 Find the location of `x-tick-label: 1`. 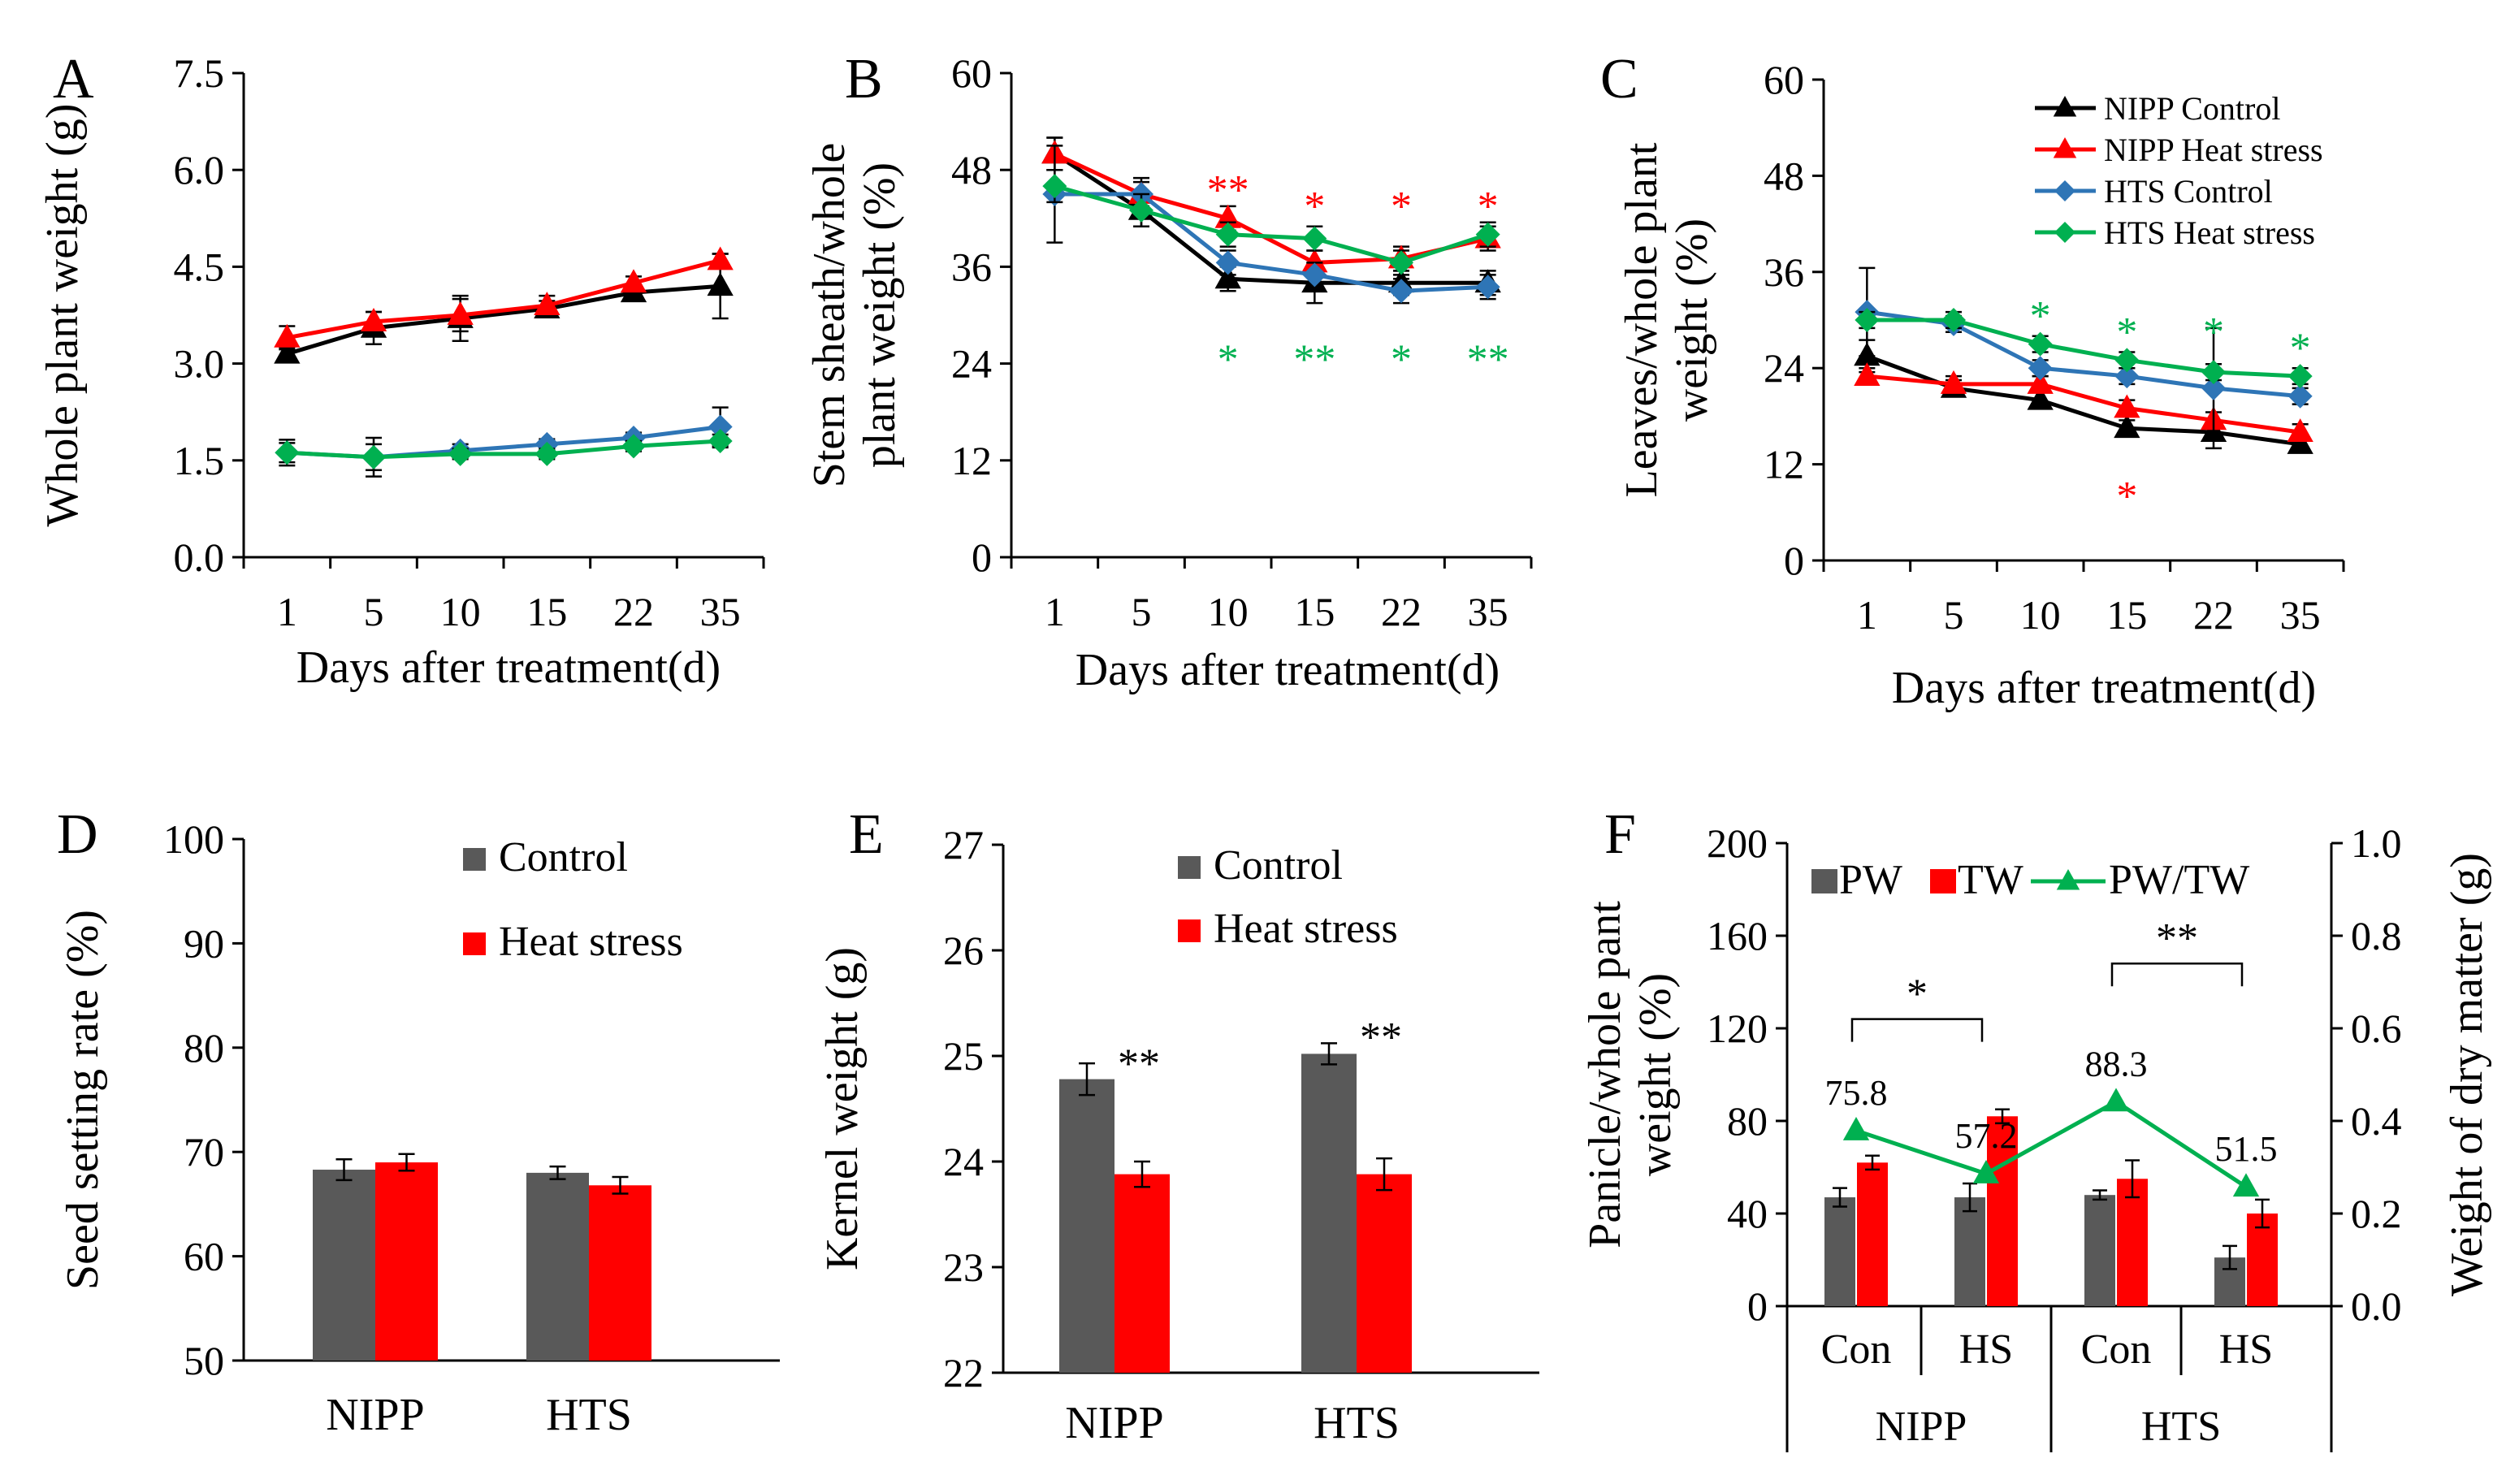

x-tick-label: 1 is located at coordinates (1867, 615).